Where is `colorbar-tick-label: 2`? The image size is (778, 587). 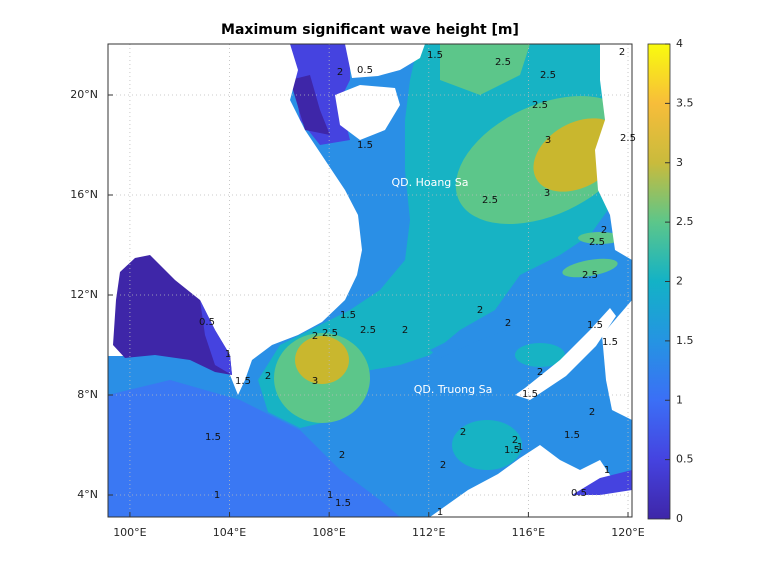
colorbar-tick-label: 2 is located at coordinates (679, 281).